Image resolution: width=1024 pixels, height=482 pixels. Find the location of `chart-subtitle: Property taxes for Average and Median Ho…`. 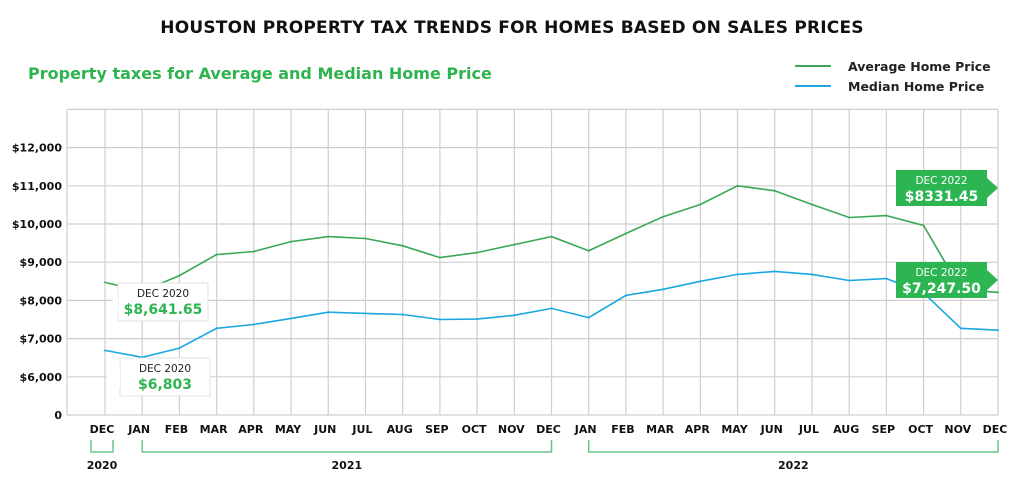

chart-subtitle: Property taxes for Average and Median Ho… is located at coordinates (260, 73).